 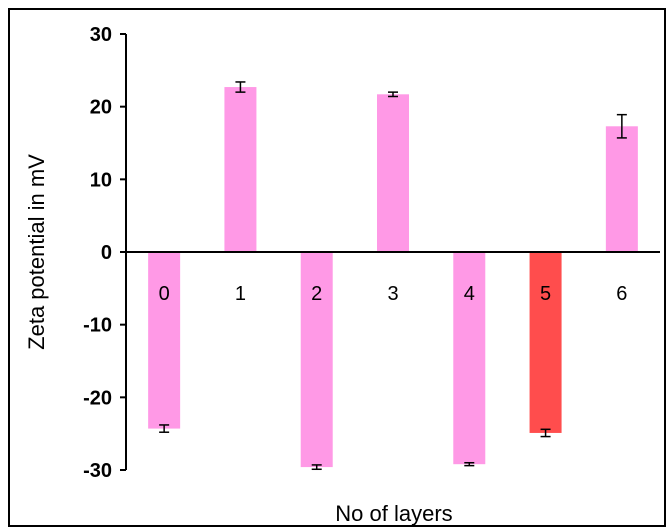 What do you see at coordinates (392, 294) in the screenshot?
I see `x-category-label-3: 3` at bounding box center [392, 294].